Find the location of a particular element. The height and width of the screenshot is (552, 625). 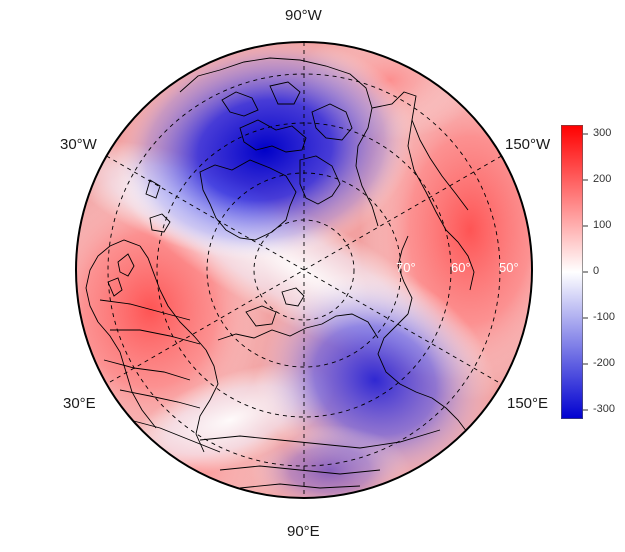

latitude-label-50: 50° is located at coordinates (509, 267).